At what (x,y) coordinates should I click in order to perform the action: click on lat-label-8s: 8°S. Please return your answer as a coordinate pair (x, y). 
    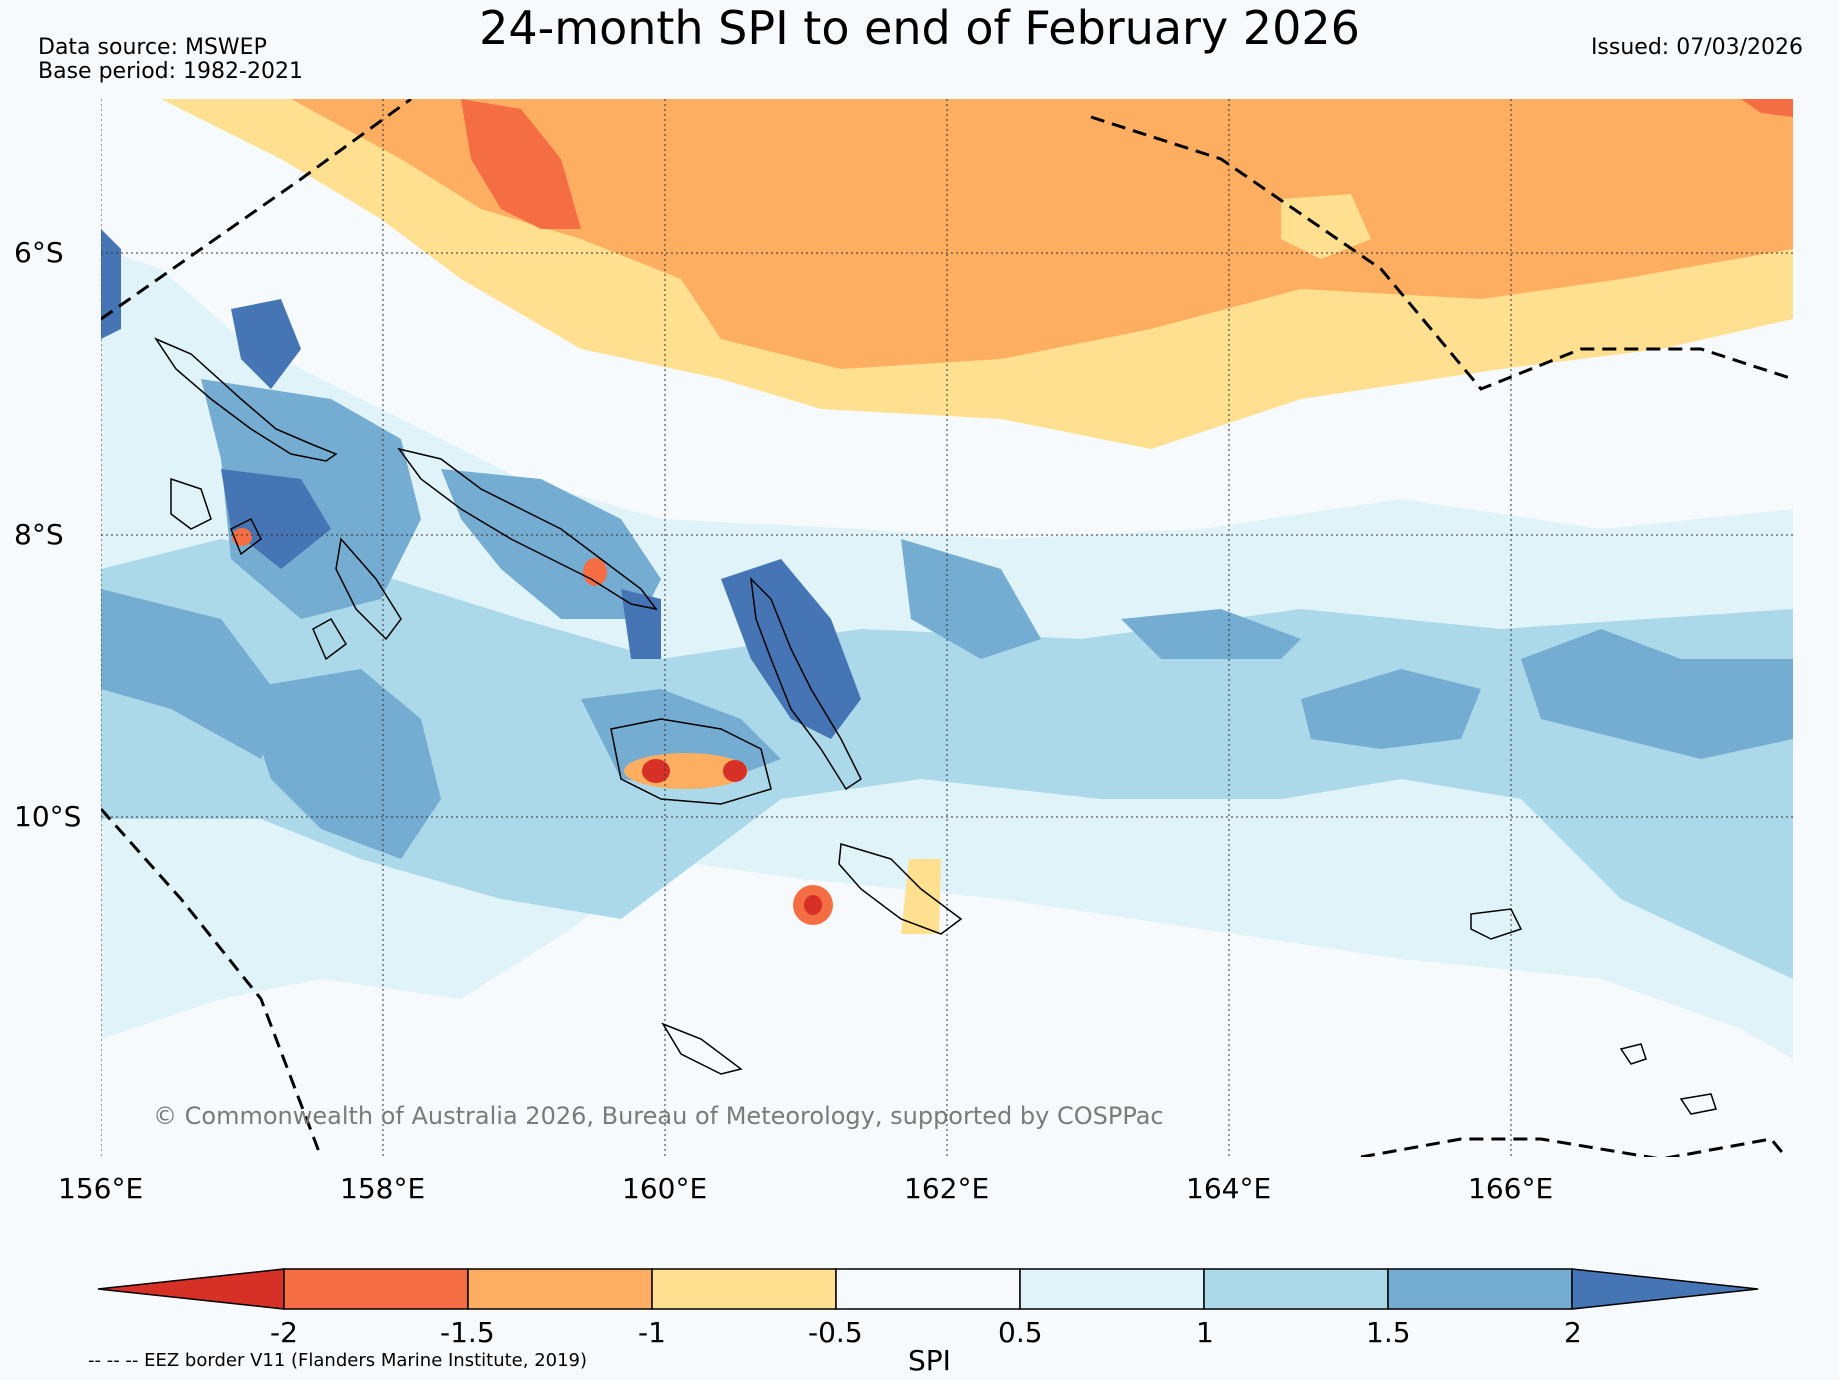
    Looking at the image, I should click on (39, 534).